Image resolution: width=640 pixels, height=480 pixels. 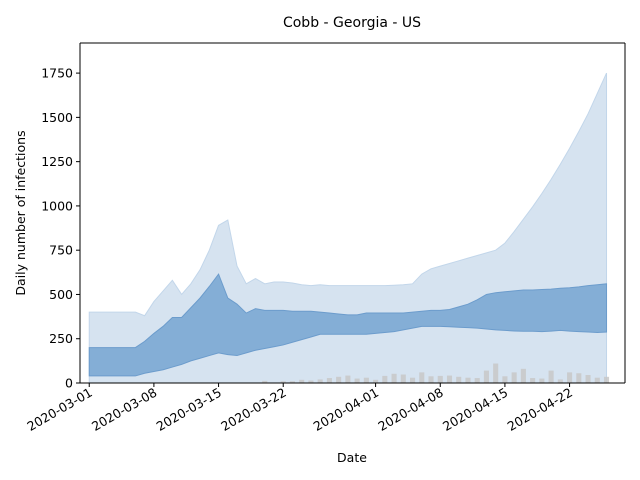 I want to click on x-tick-label: 2020-03-08, so click(x=124, y=409).